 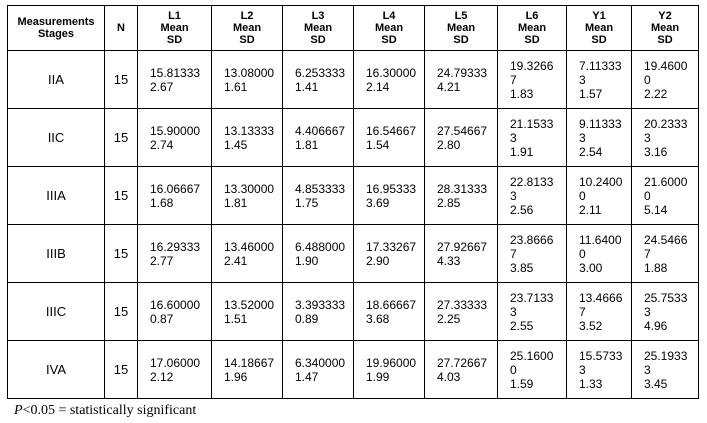 I want to click on value-cell: 23.71333 2.55, so click(x=532, y=311).